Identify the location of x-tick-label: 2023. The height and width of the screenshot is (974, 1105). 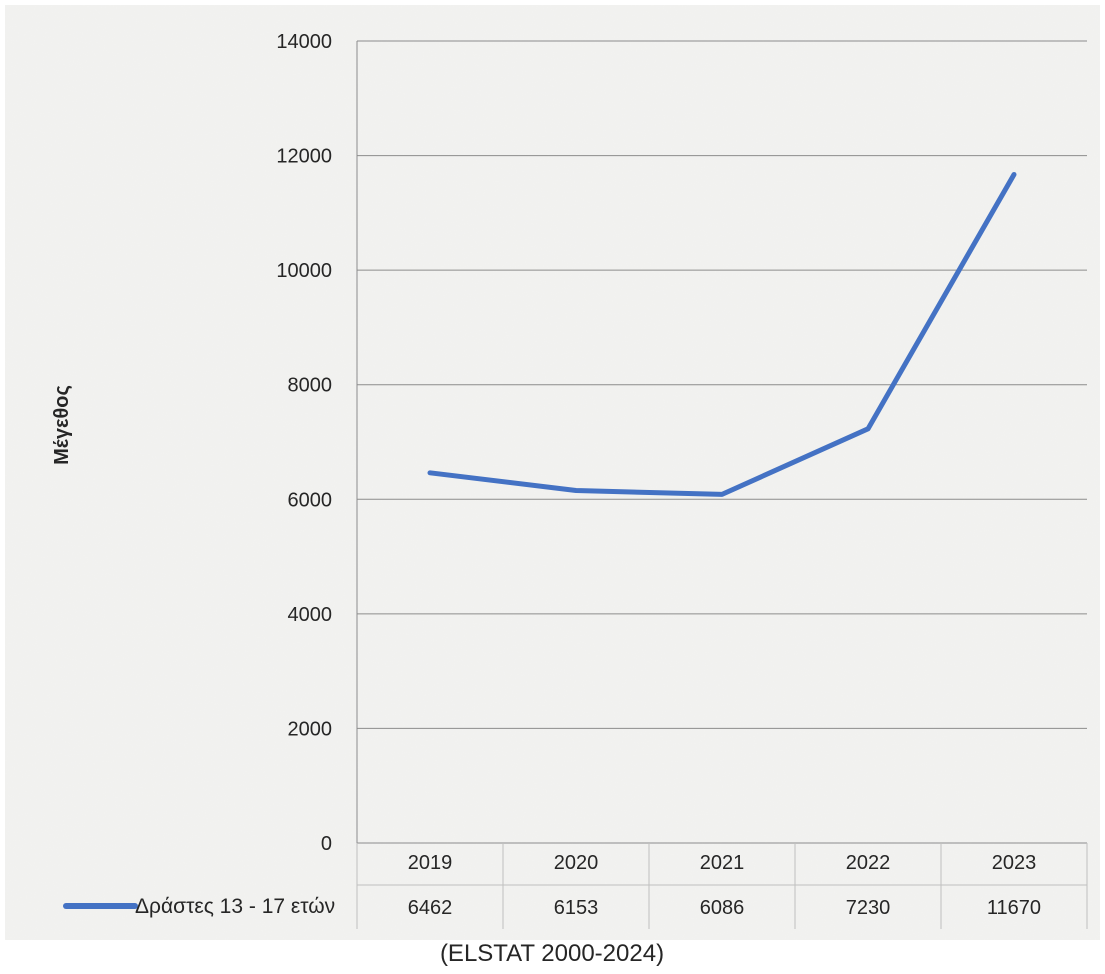
(1014, 863).